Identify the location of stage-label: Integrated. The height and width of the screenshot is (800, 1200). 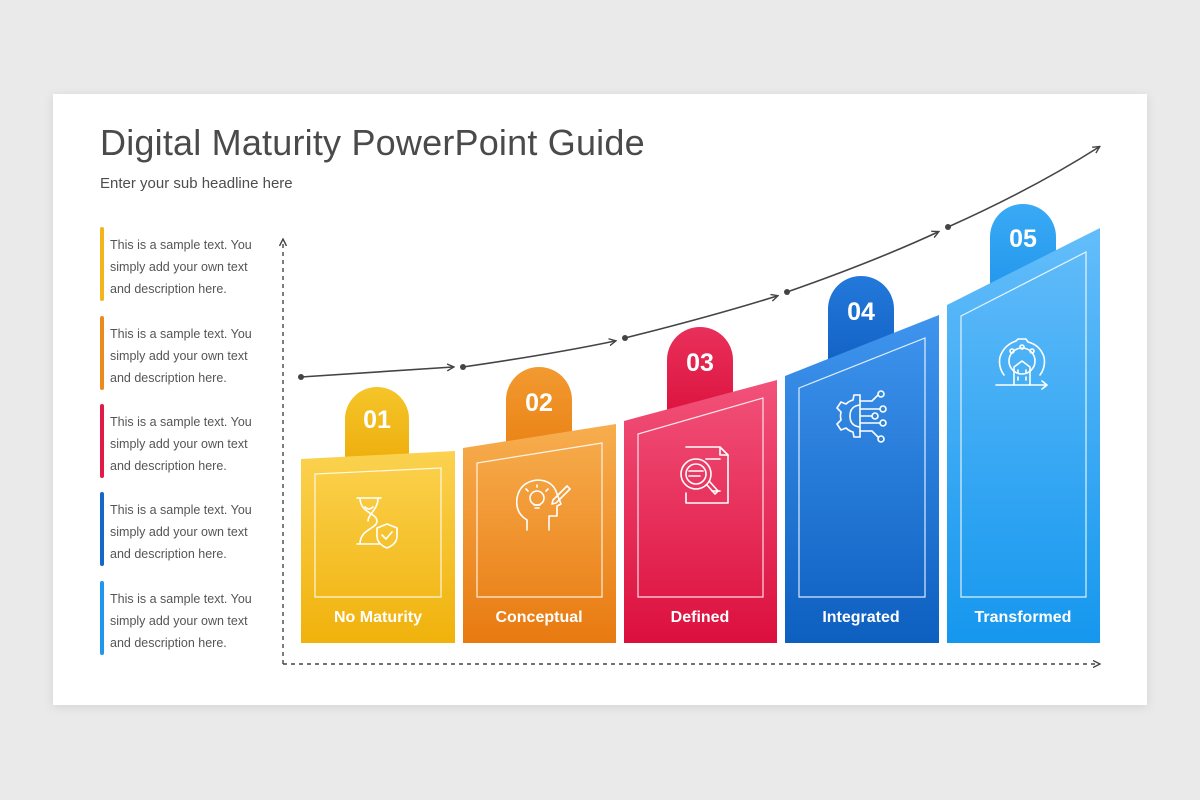
(860, 617).